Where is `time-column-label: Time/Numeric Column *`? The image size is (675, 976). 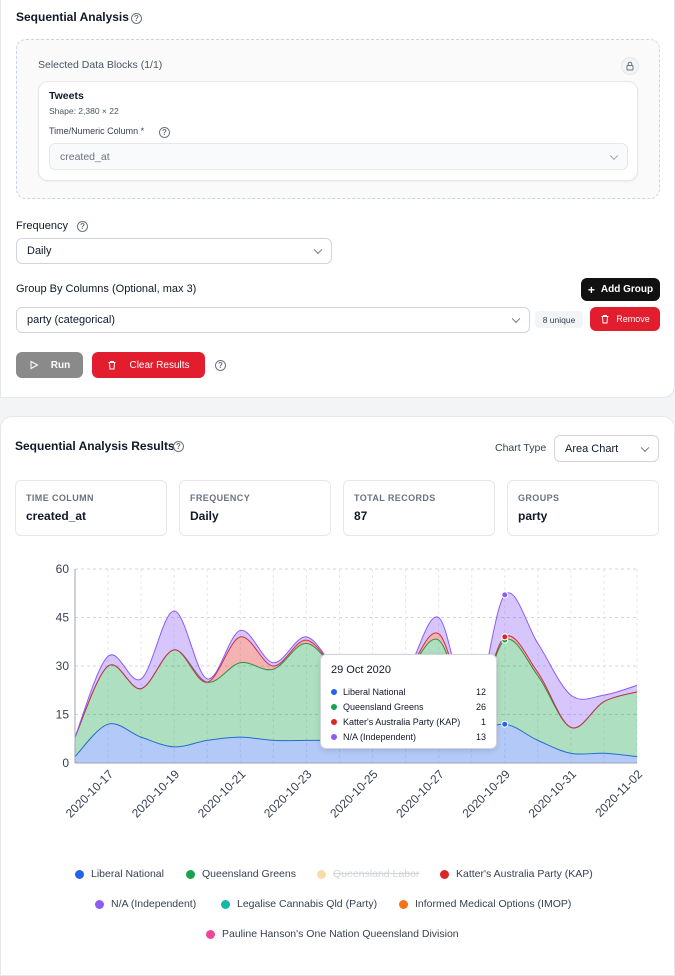
time-column-label: Time/Numeric Column * is located at coordinates (97, 131).